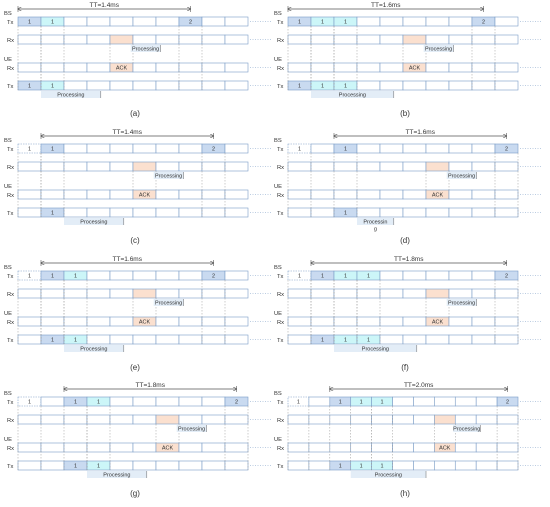 The width and height of the screenshot is (550, 507). Describe the element at coordinates (213, 277) in the screenshot. I see `bs-tx-slot-label: 2` at that location.